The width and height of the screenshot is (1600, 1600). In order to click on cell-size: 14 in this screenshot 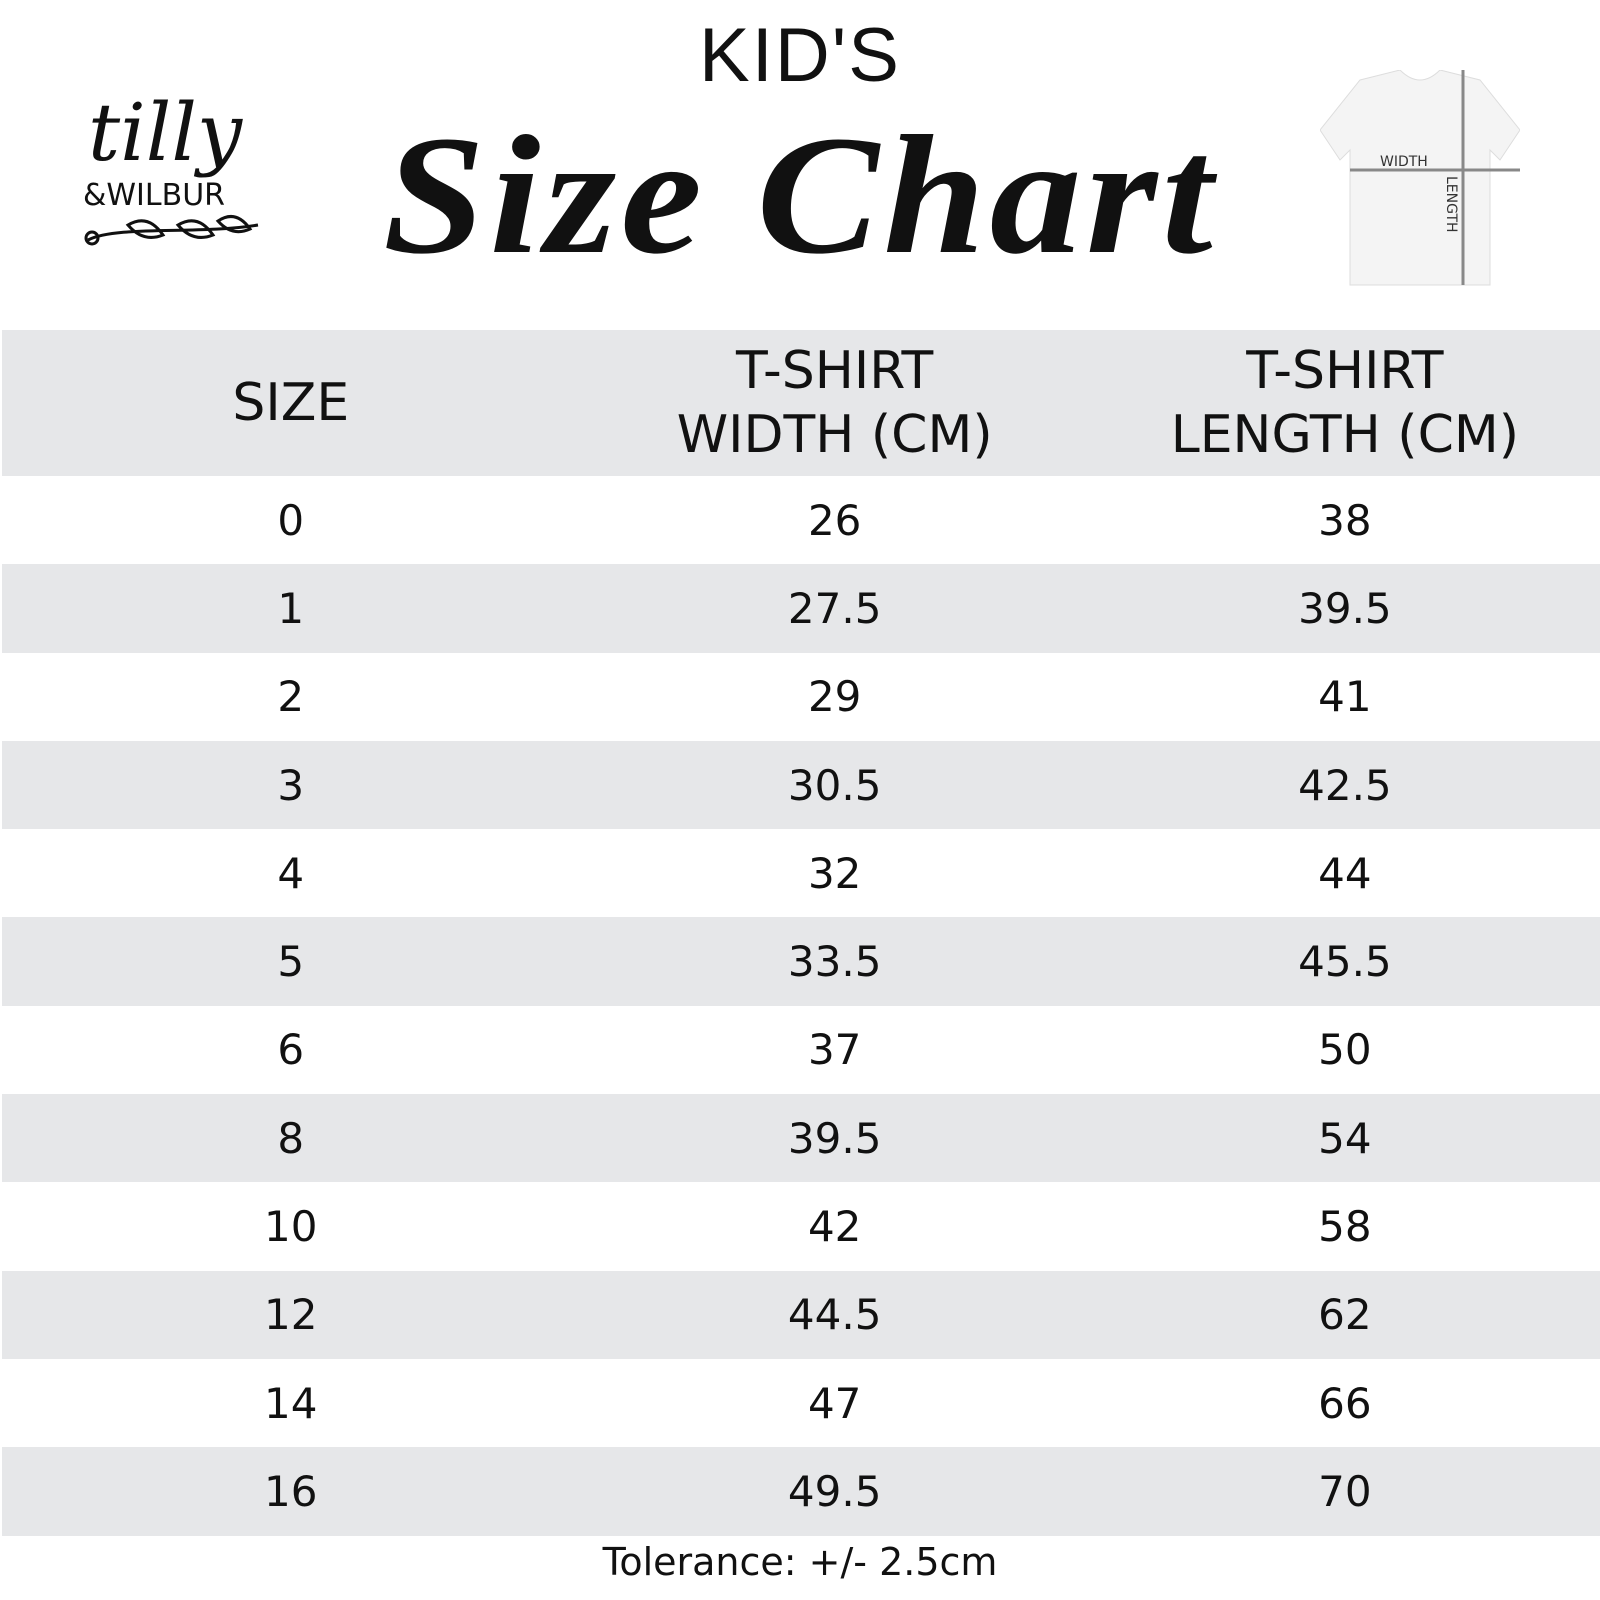, I will do `click(291, 1403)`.